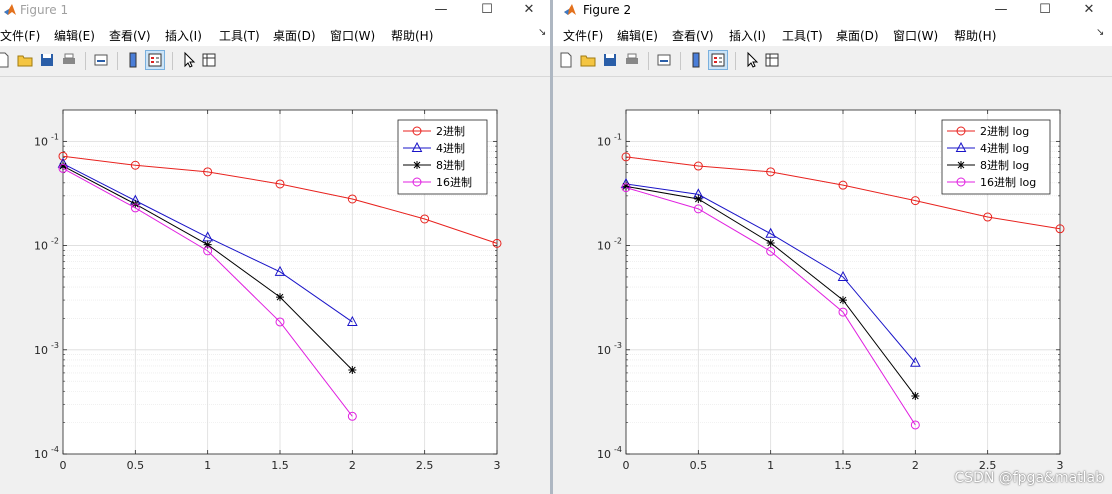 This screenshot has width=1112, height=494. What do you see at coordinates (843, 465) in the screenshot?
I see `x-tick-label: 1.5` at bounding box center [843, 465].